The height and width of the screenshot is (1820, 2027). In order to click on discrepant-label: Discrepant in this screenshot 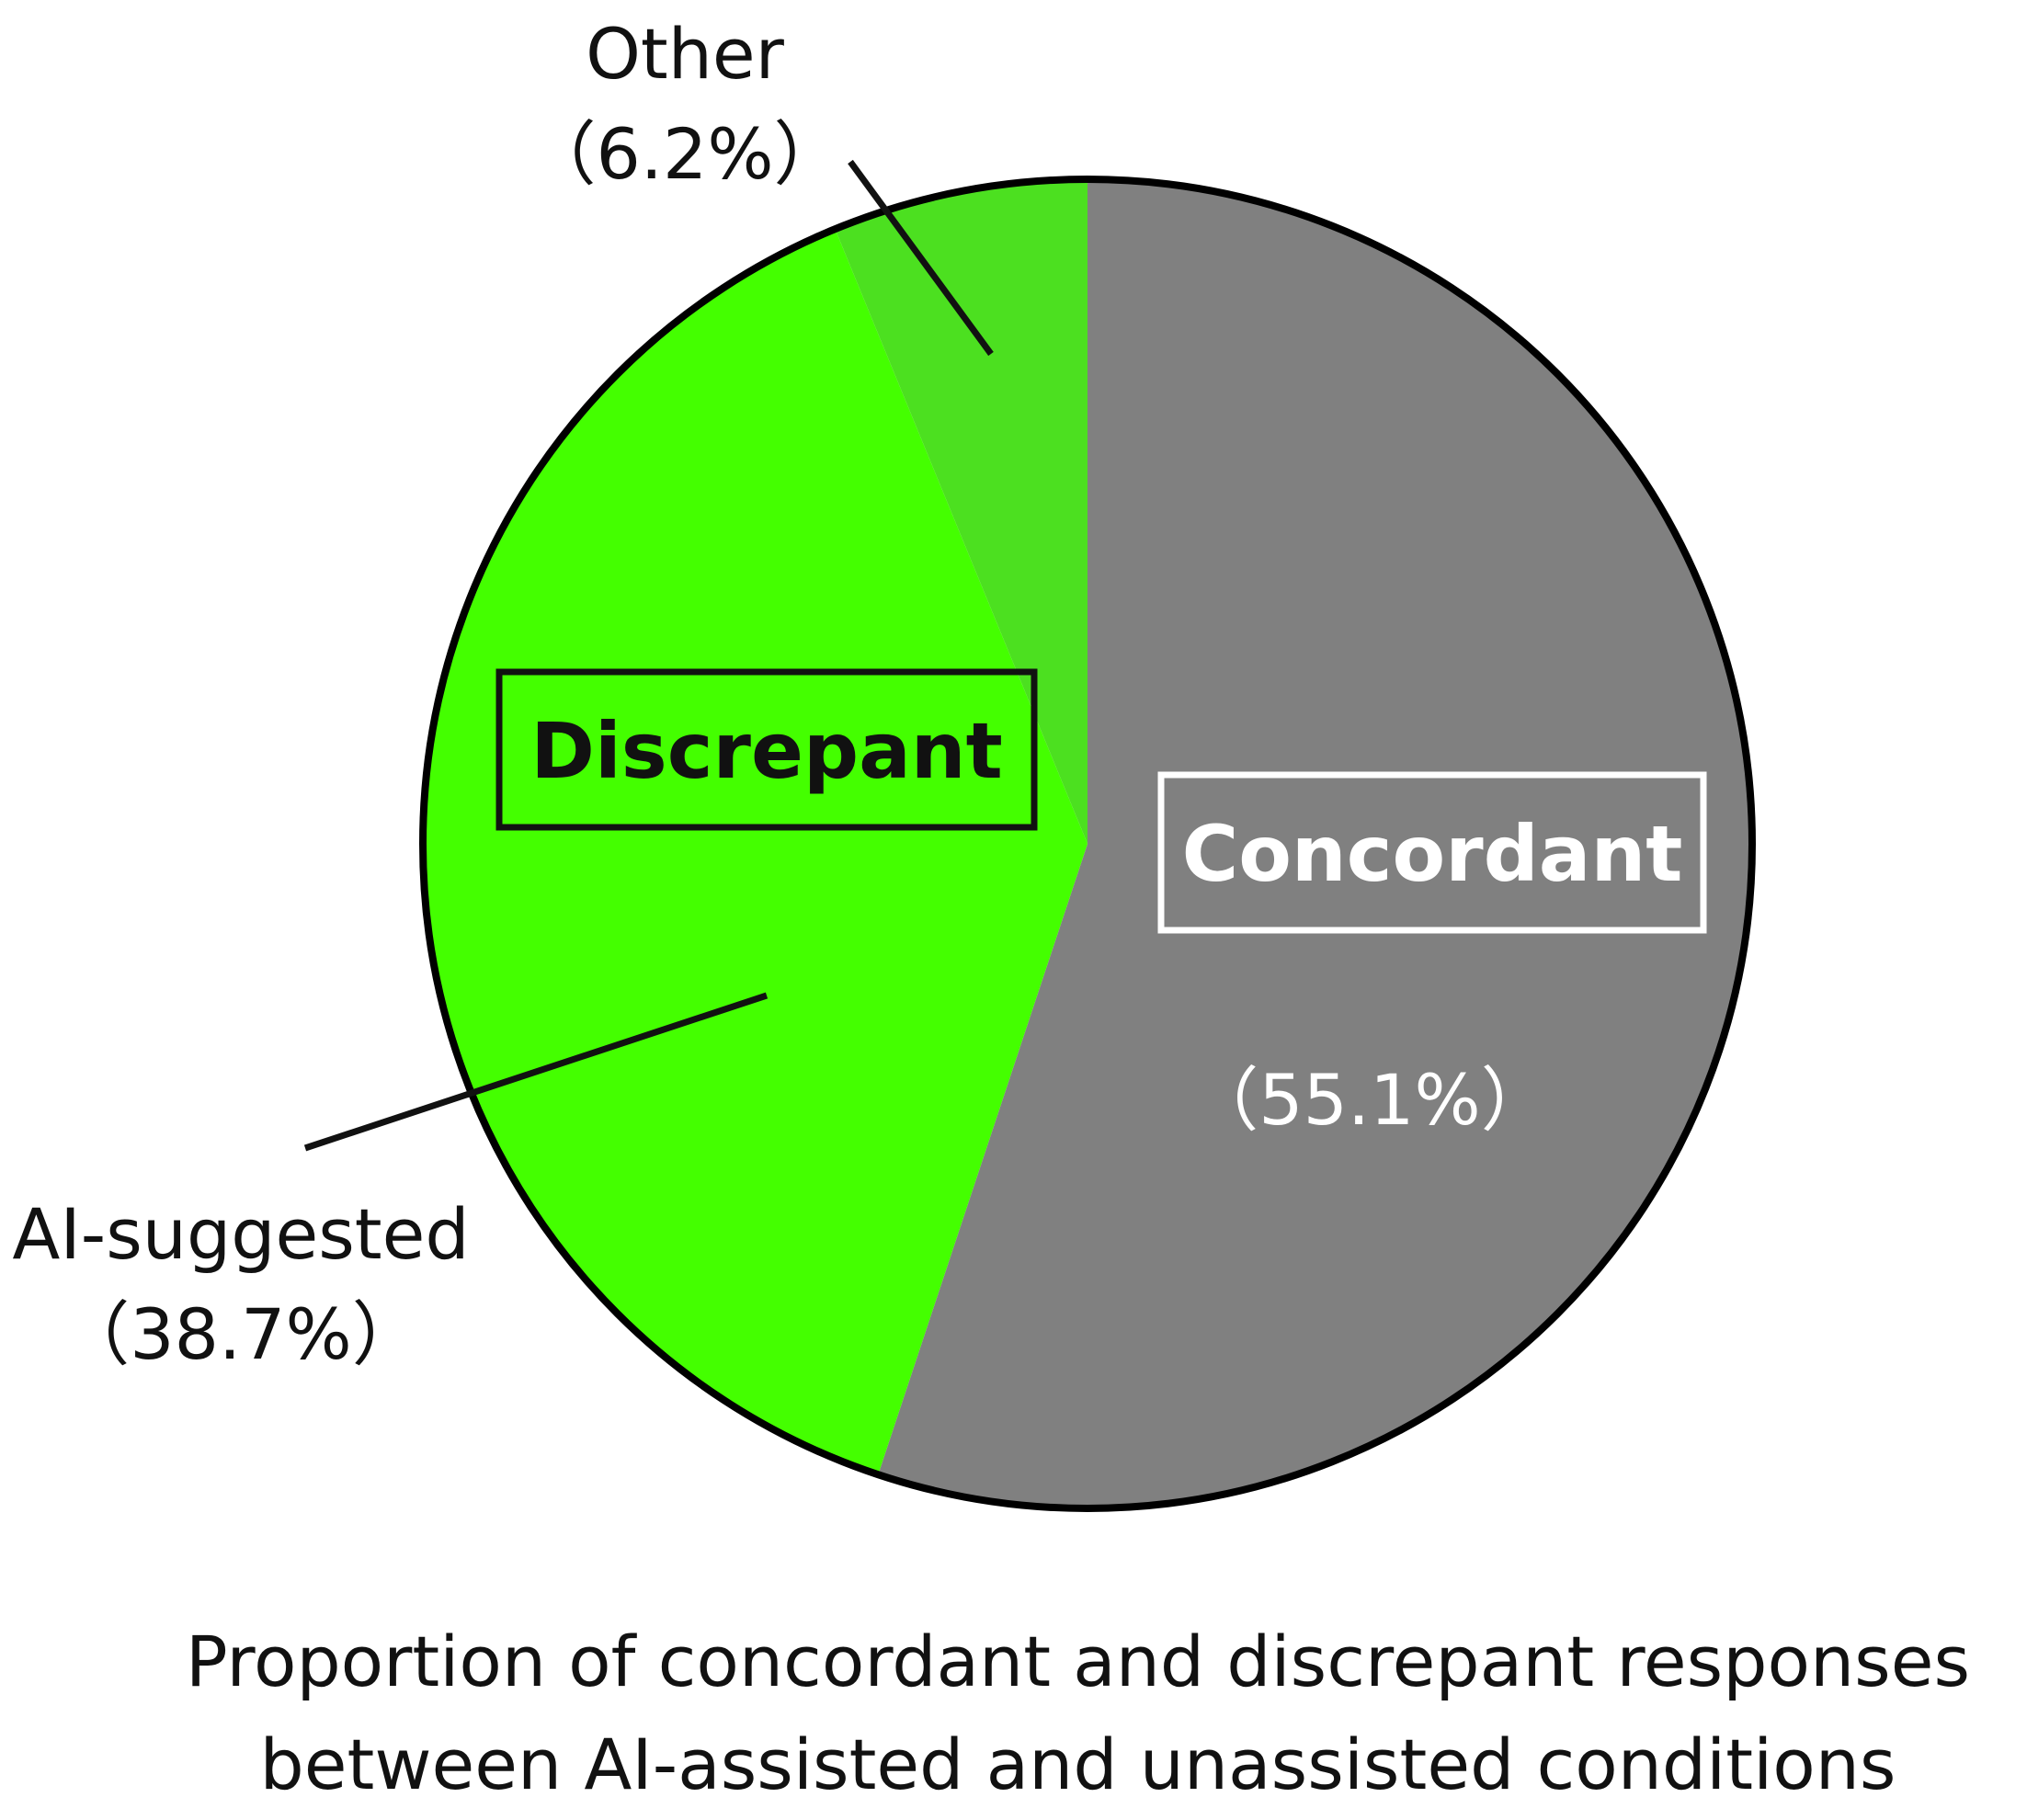, I will do `click(766, 751)`.